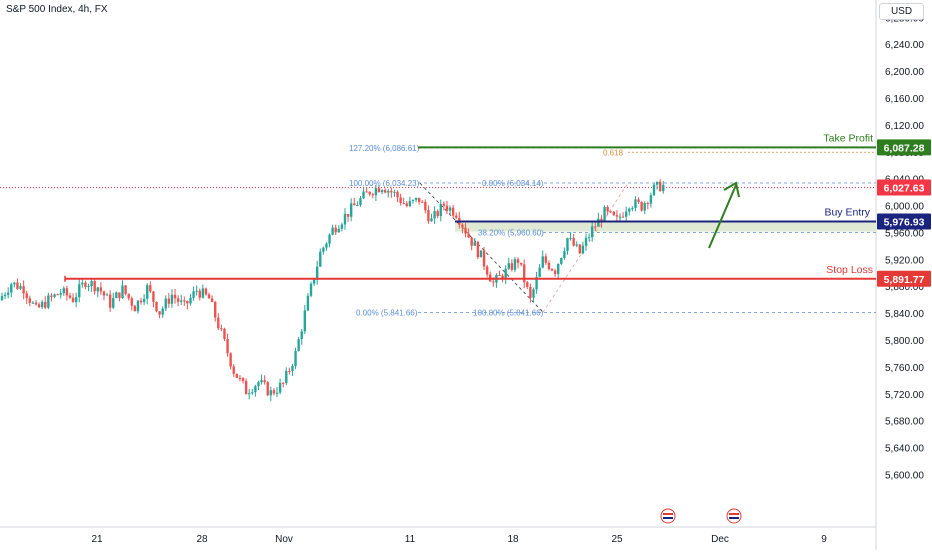 The width and height of the screenshot is (932, 555). I want to click on event-flag-stripe, so click(668, 518).